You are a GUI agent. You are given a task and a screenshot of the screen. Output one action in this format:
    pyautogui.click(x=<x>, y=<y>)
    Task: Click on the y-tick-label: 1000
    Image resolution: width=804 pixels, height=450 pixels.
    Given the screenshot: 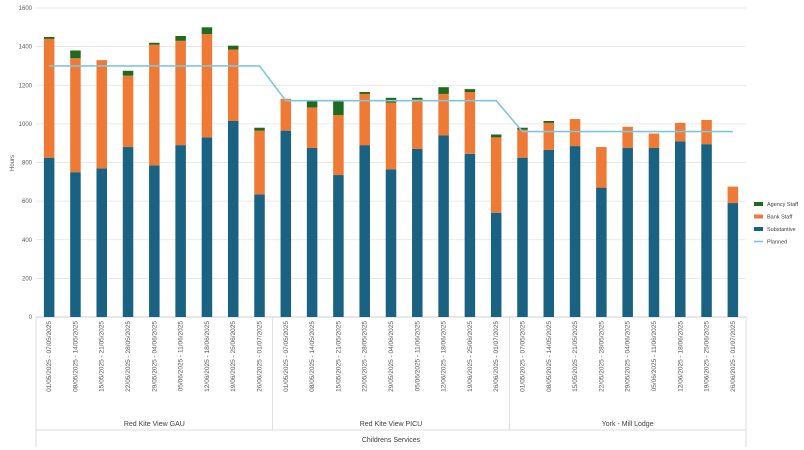 What is the action you would take?
    pyautogui.click(x=26, y=125)
    